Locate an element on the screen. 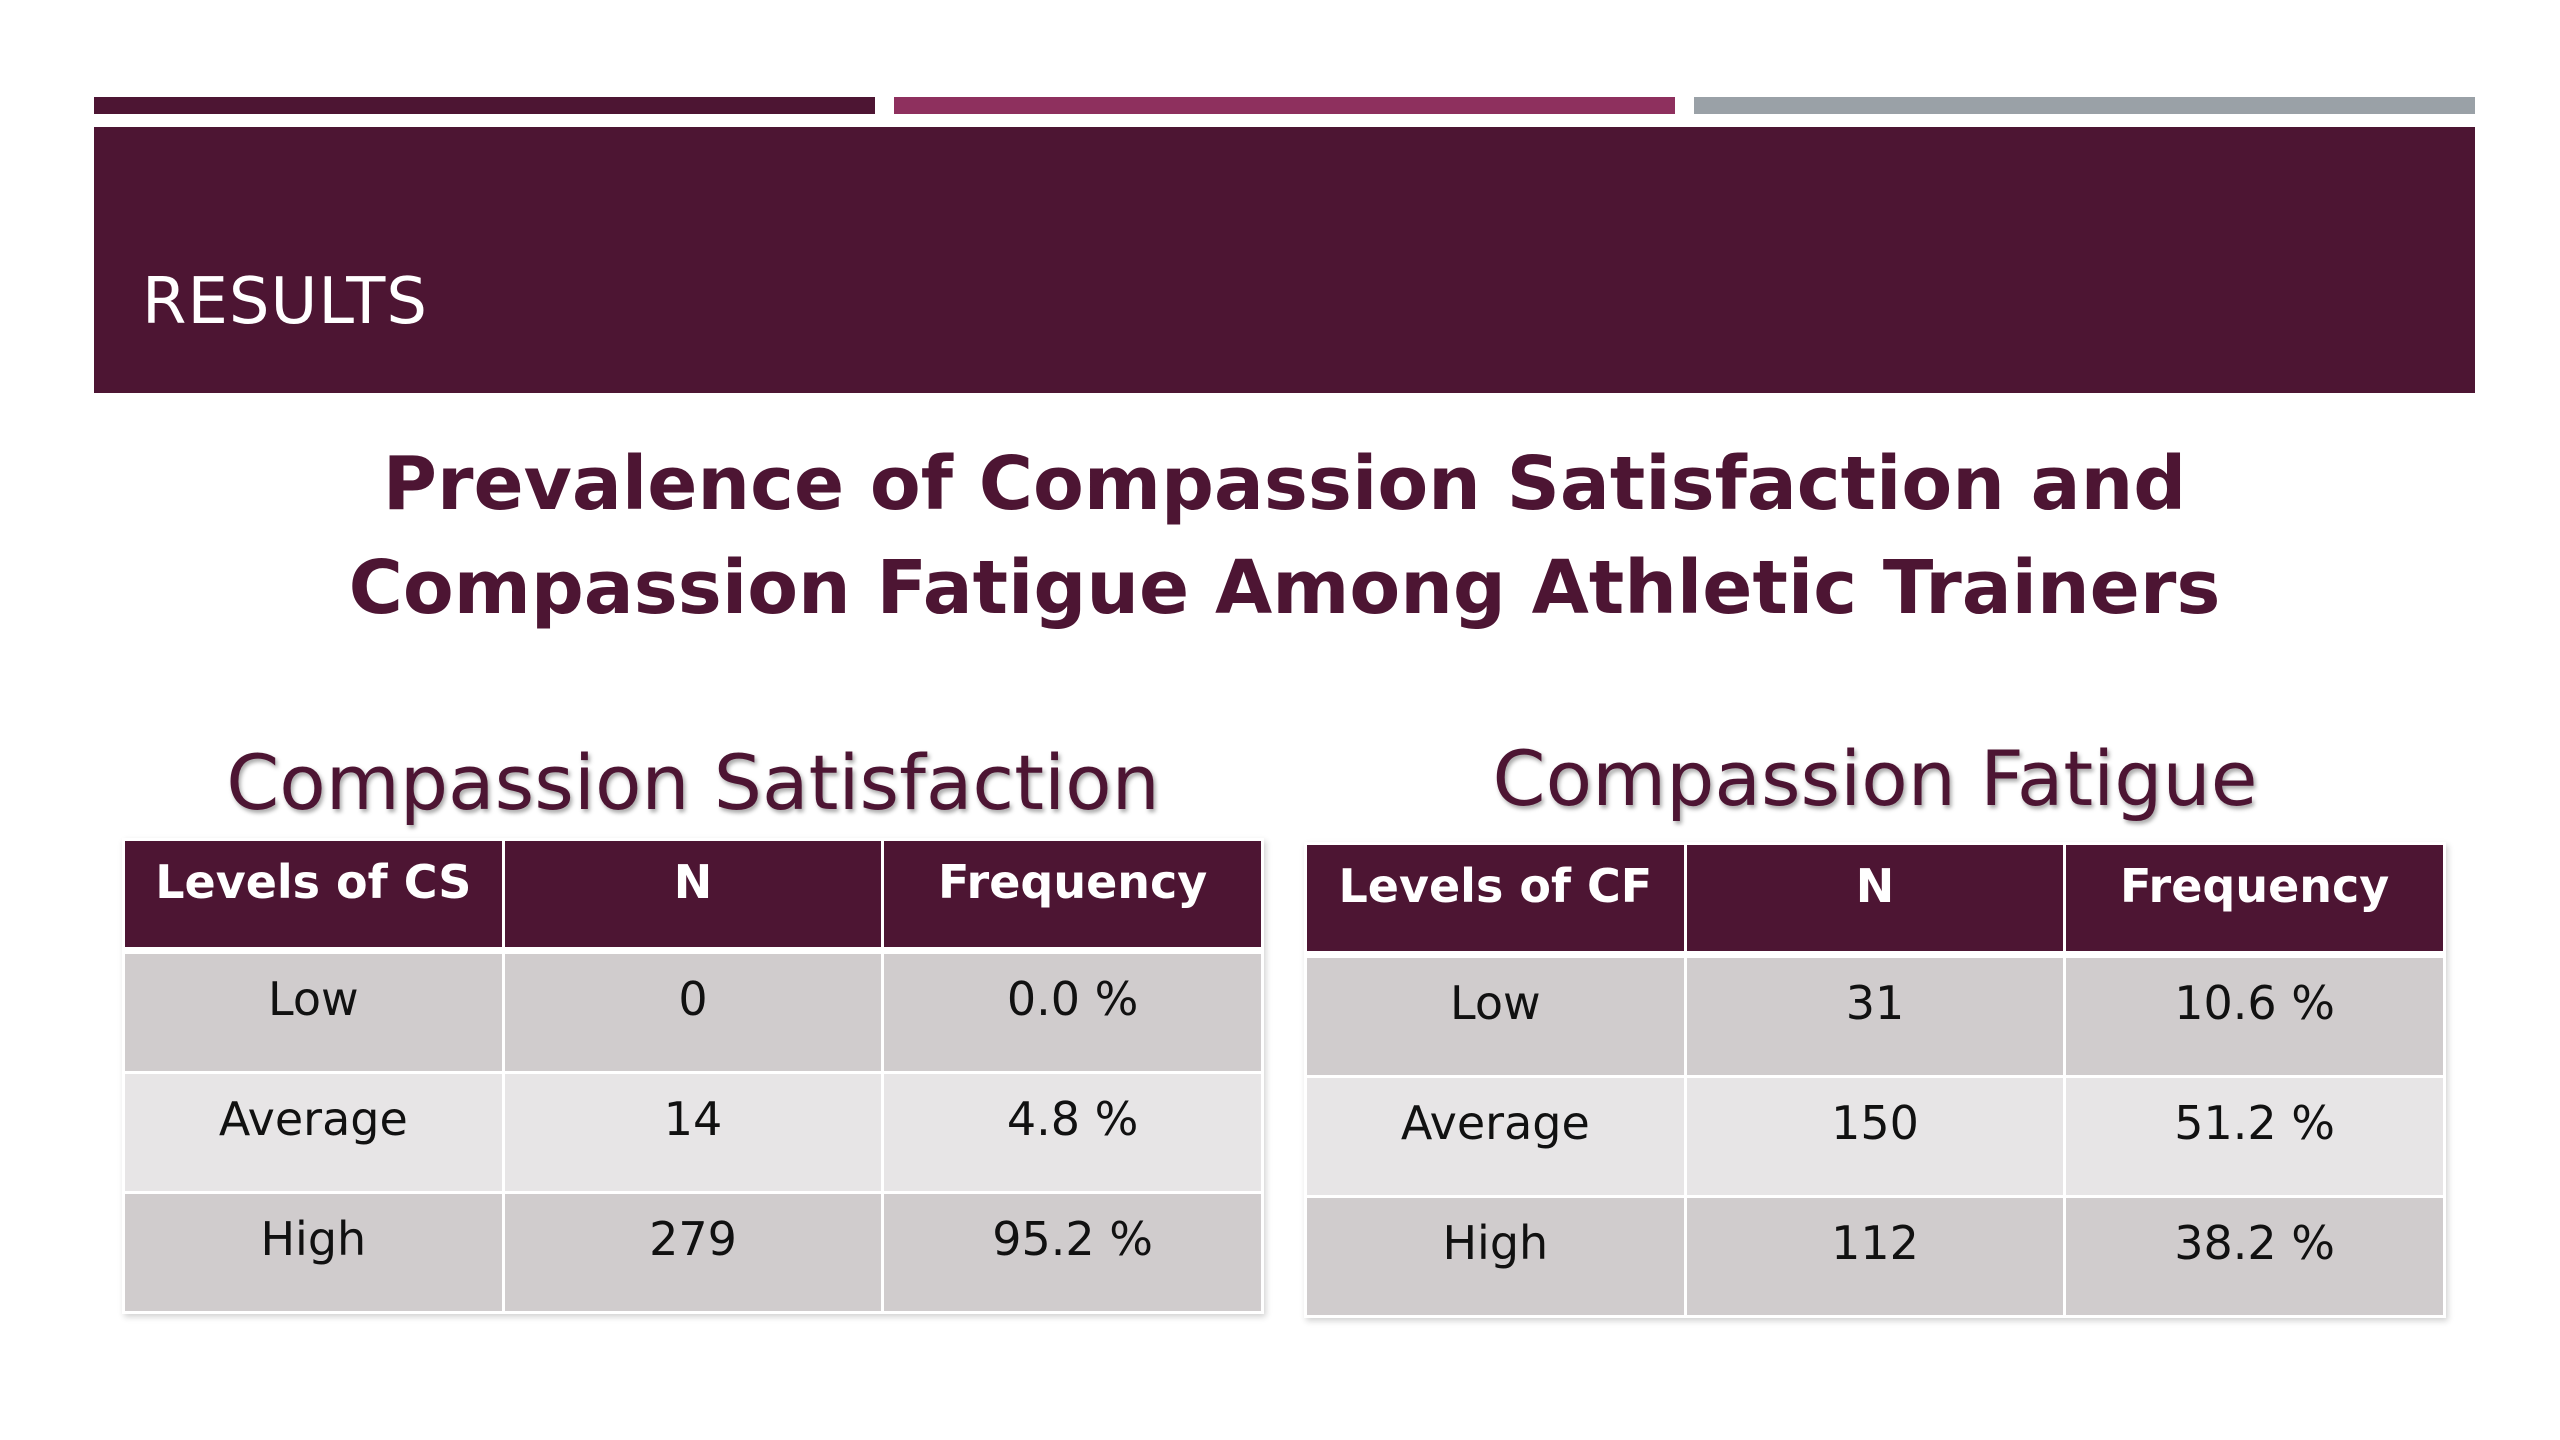 This screenshot has height=1440, width=2560. cs-cell-n: 0 is located at coordinates (693, 1012).